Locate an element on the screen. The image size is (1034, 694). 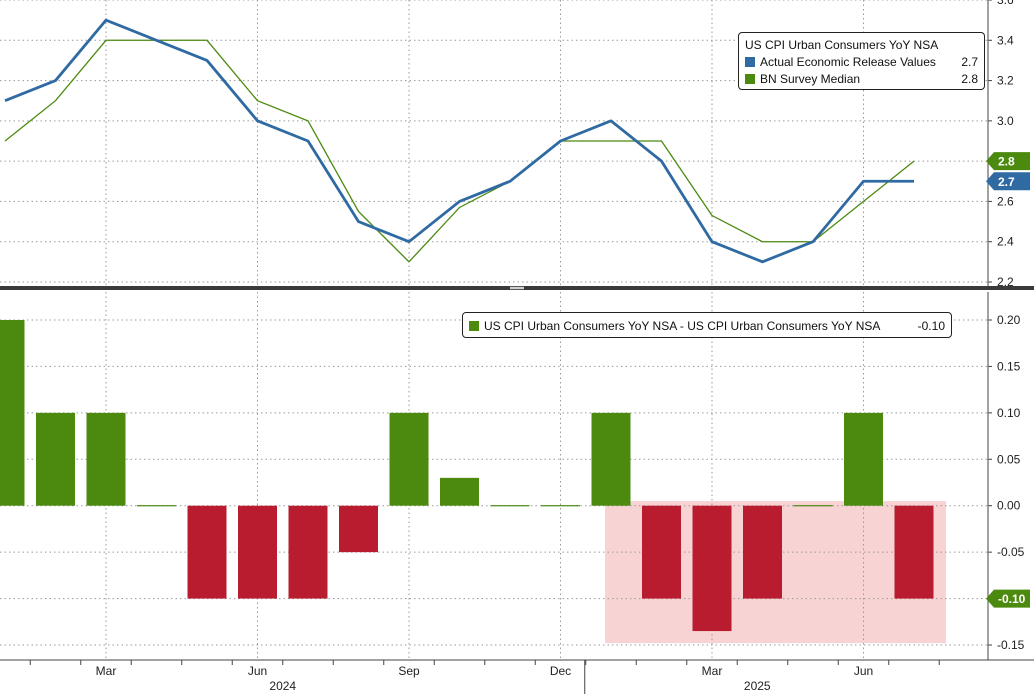
x-month-label: Dec is located at coordinates (560, 671).